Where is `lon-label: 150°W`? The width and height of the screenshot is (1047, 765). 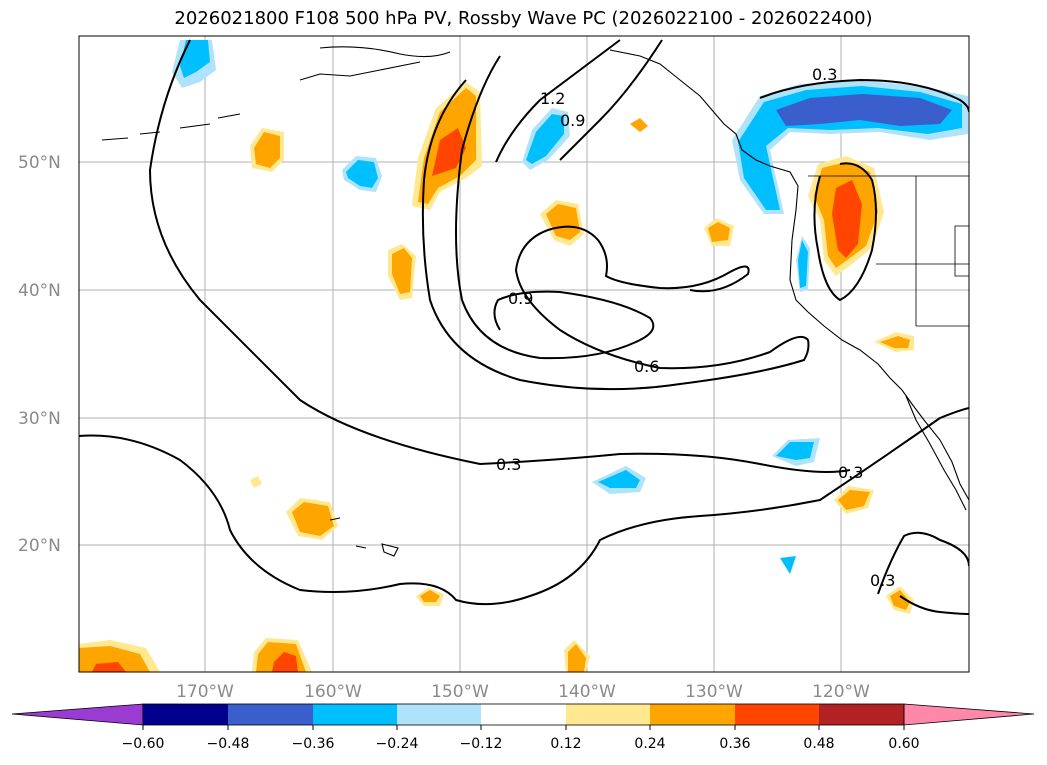
lon-label: 150°W is located at coordinates (460, 692).